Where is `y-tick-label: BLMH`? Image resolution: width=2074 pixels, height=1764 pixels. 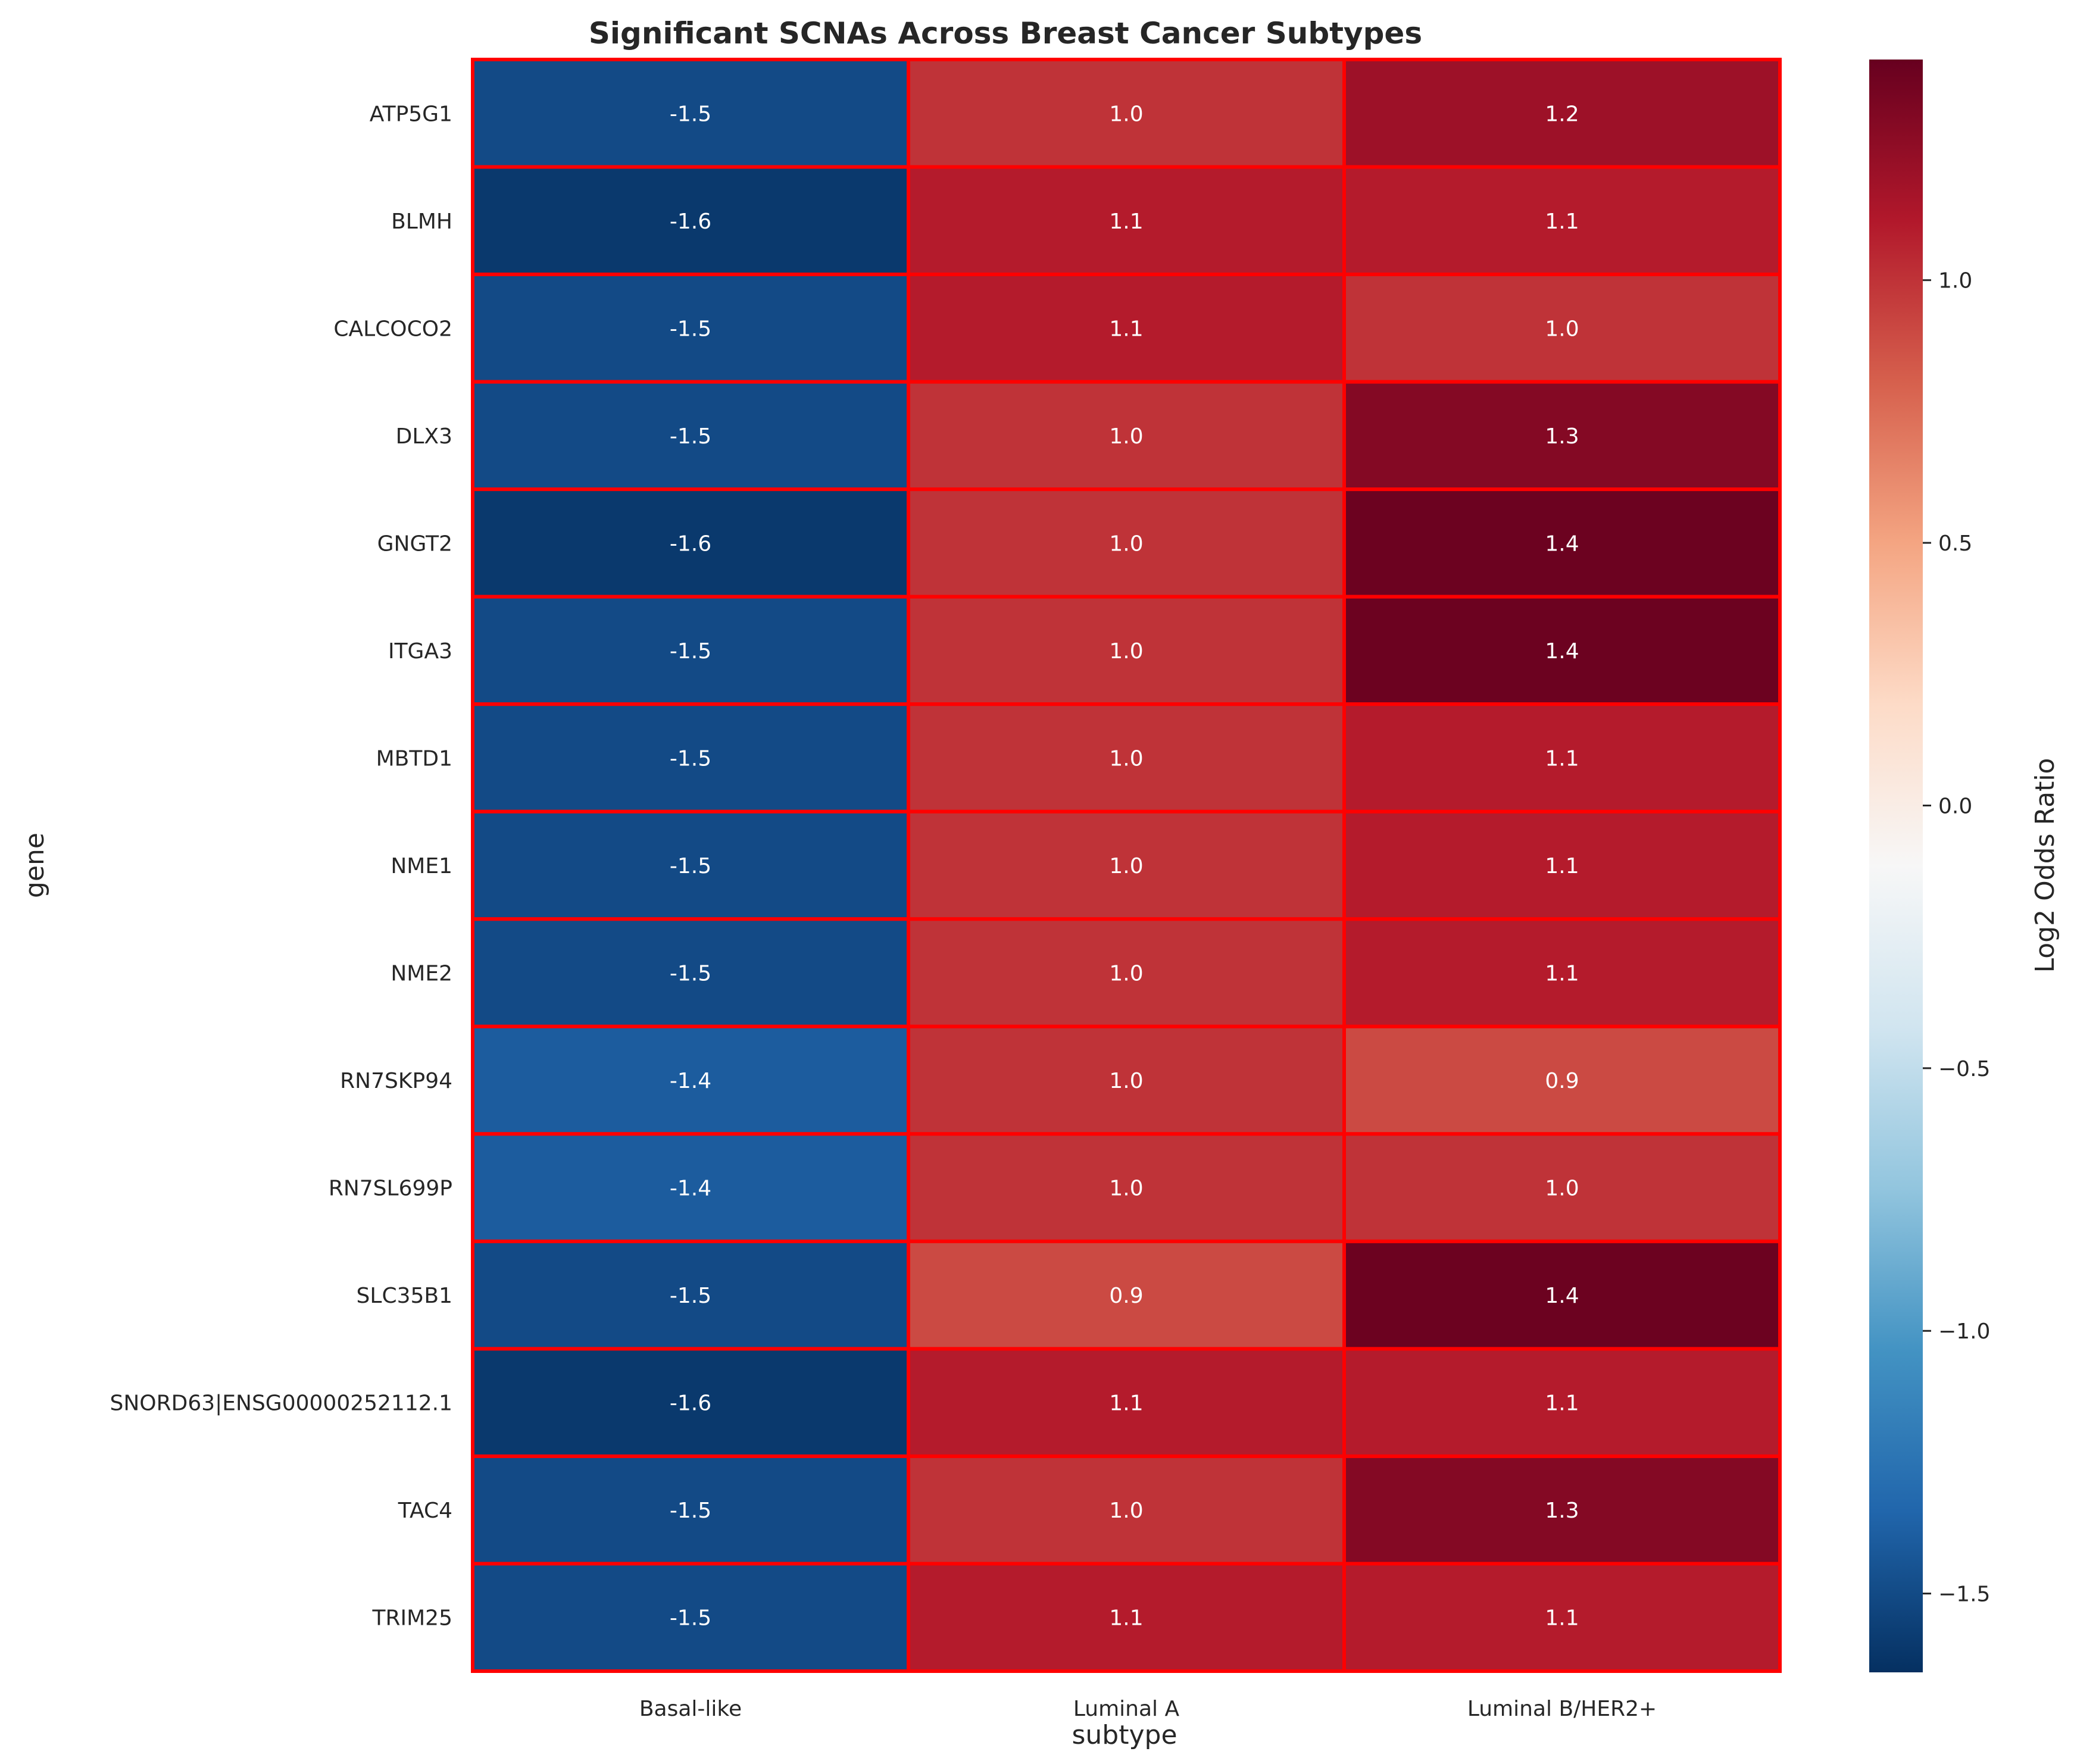
y-tick-label: BLMH is located at coordinates (421, 221).